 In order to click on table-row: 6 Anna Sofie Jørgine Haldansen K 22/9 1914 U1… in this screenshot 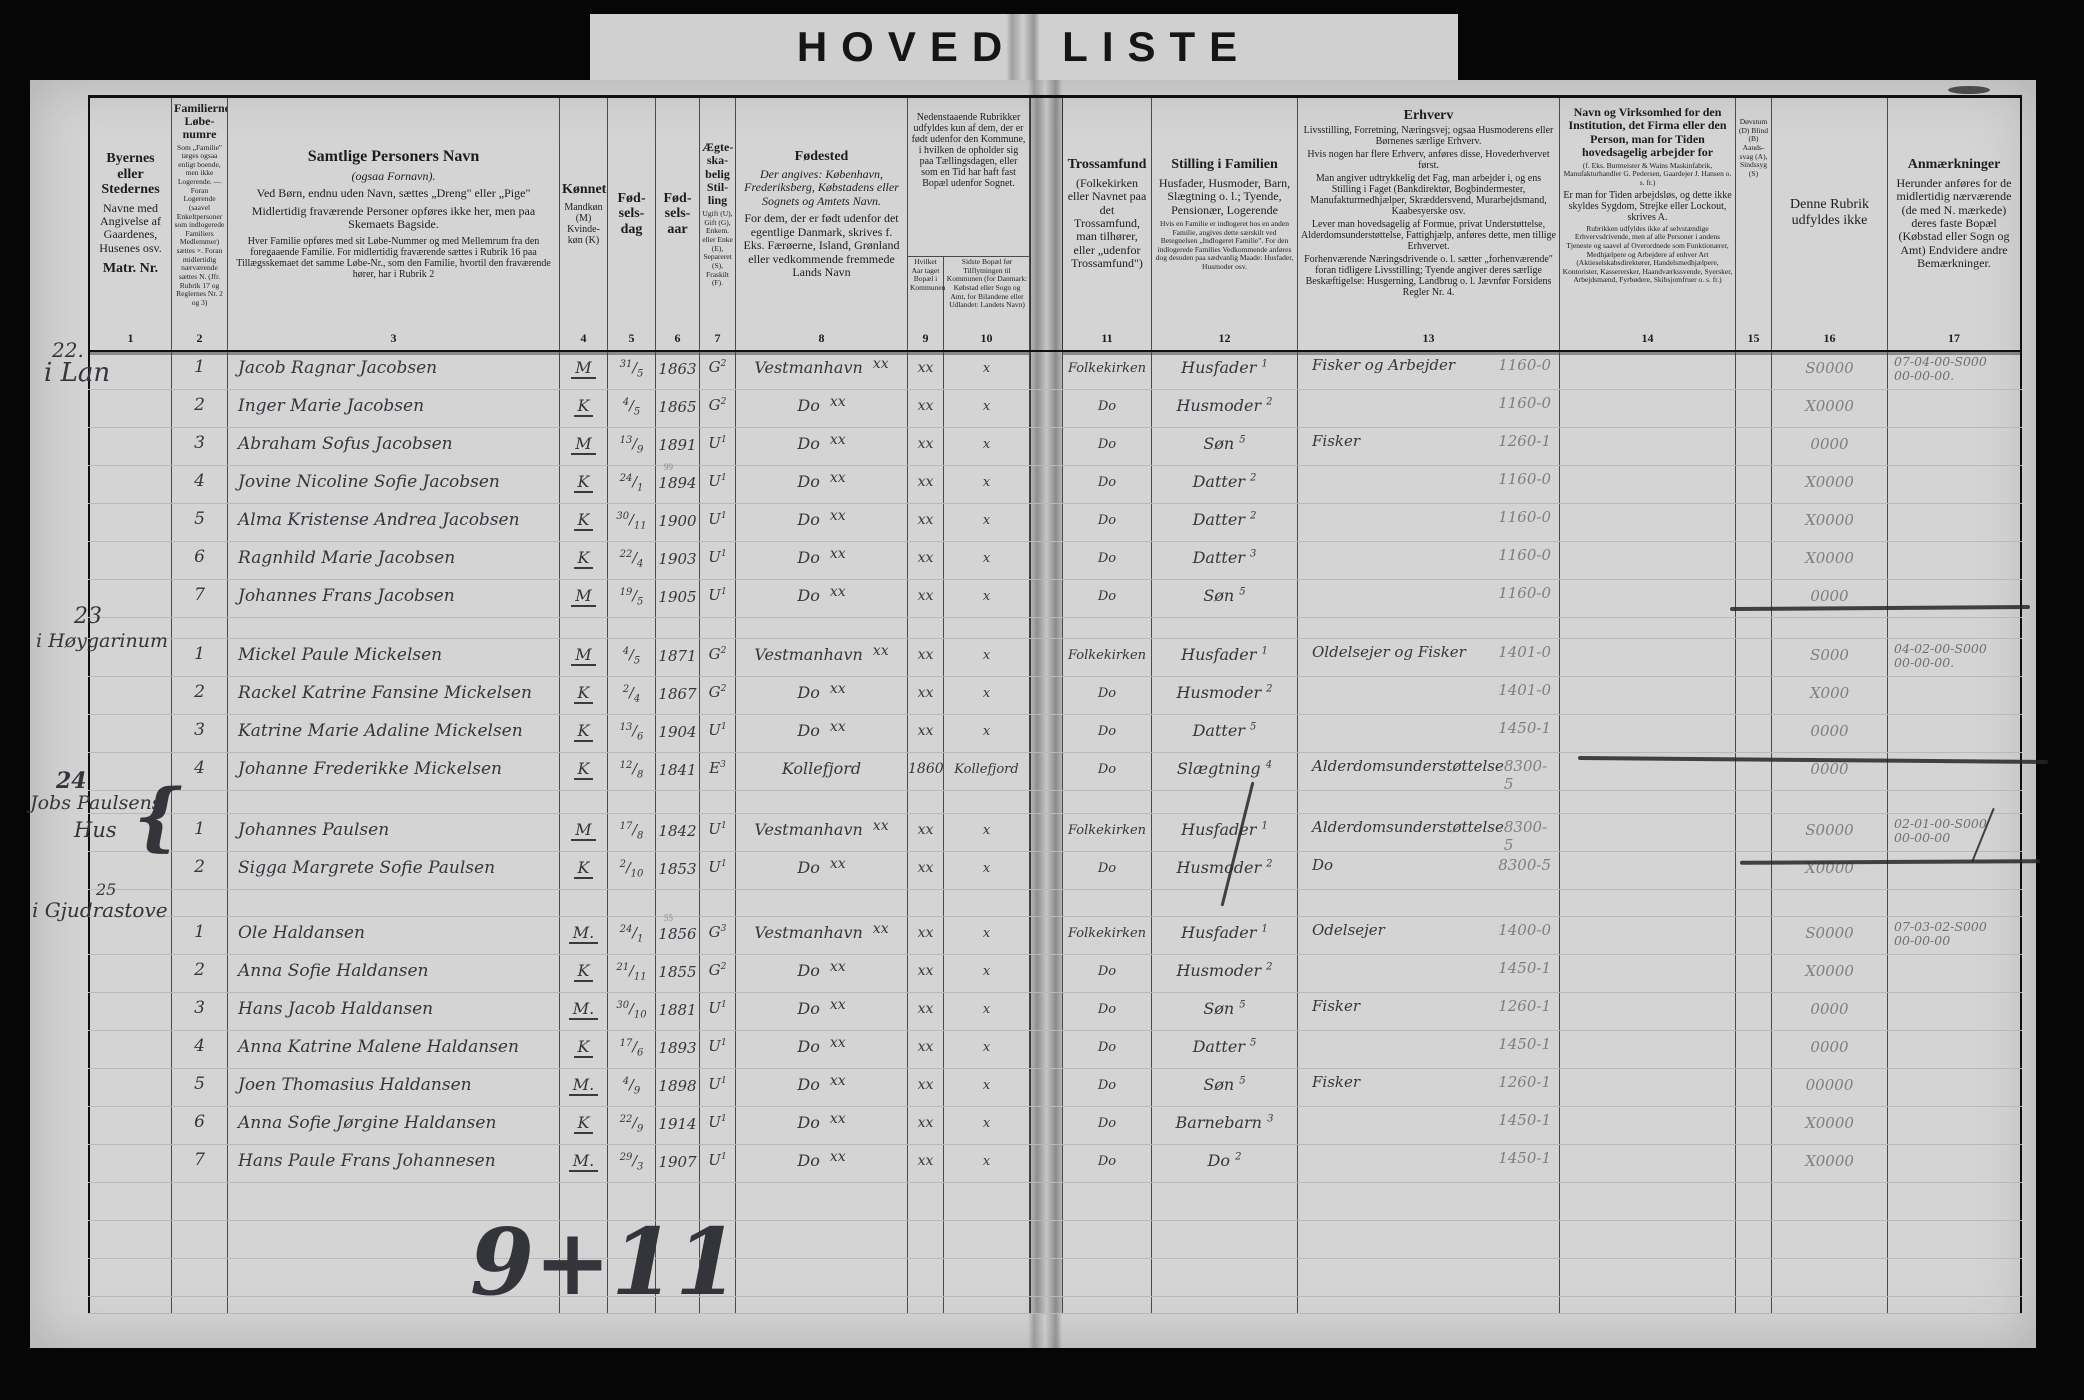, I will do `click(1055, 1126)`.